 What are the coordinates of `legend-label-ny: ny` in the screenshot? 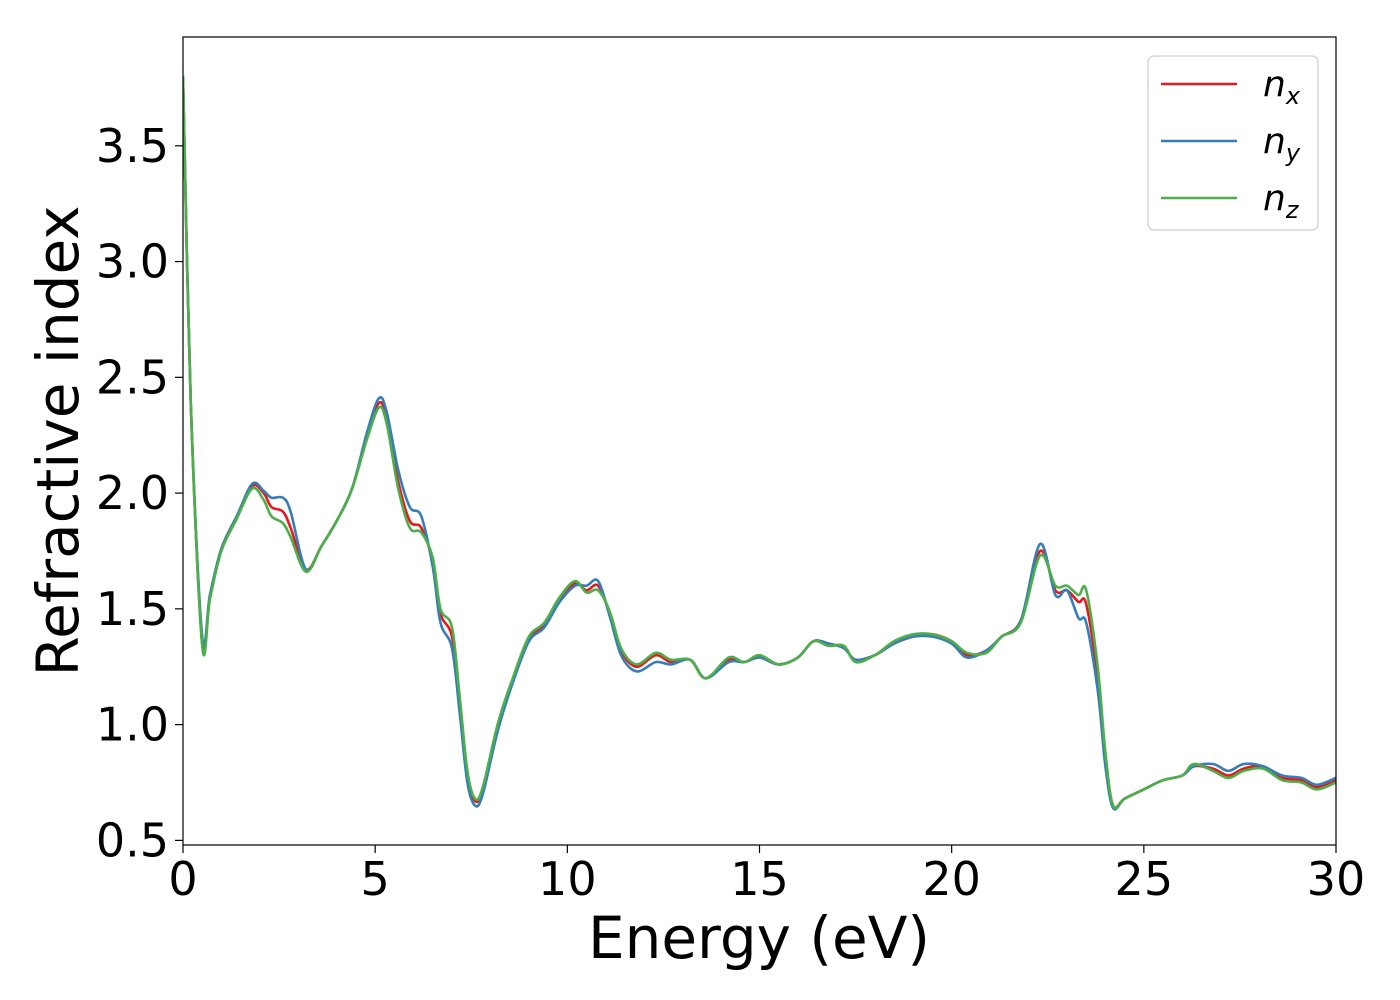 It's located at (1282, 144).